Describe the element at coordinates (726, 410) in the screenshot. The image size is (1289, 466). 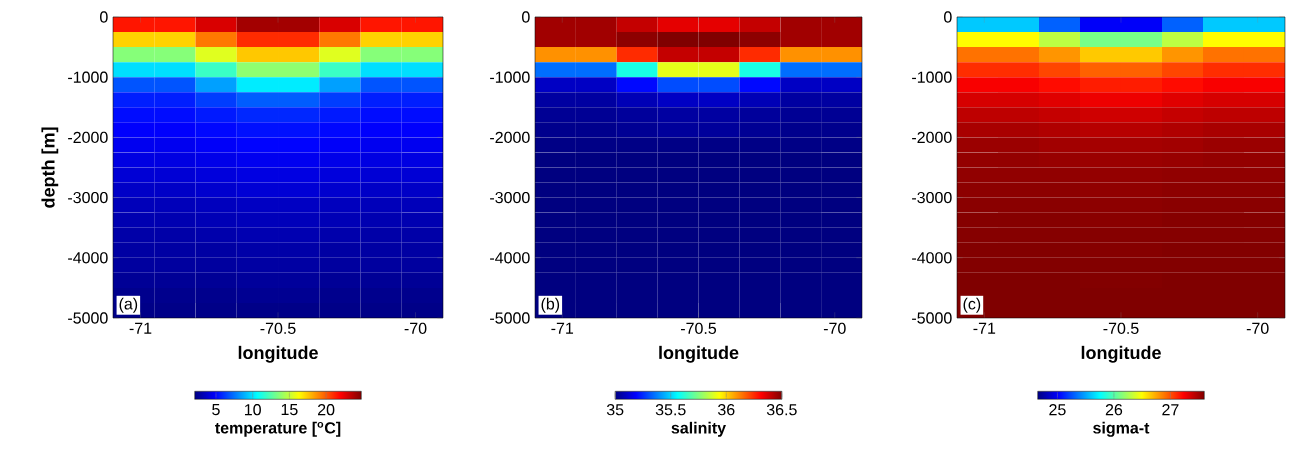
I see `color-bar-label: 36` at that location.